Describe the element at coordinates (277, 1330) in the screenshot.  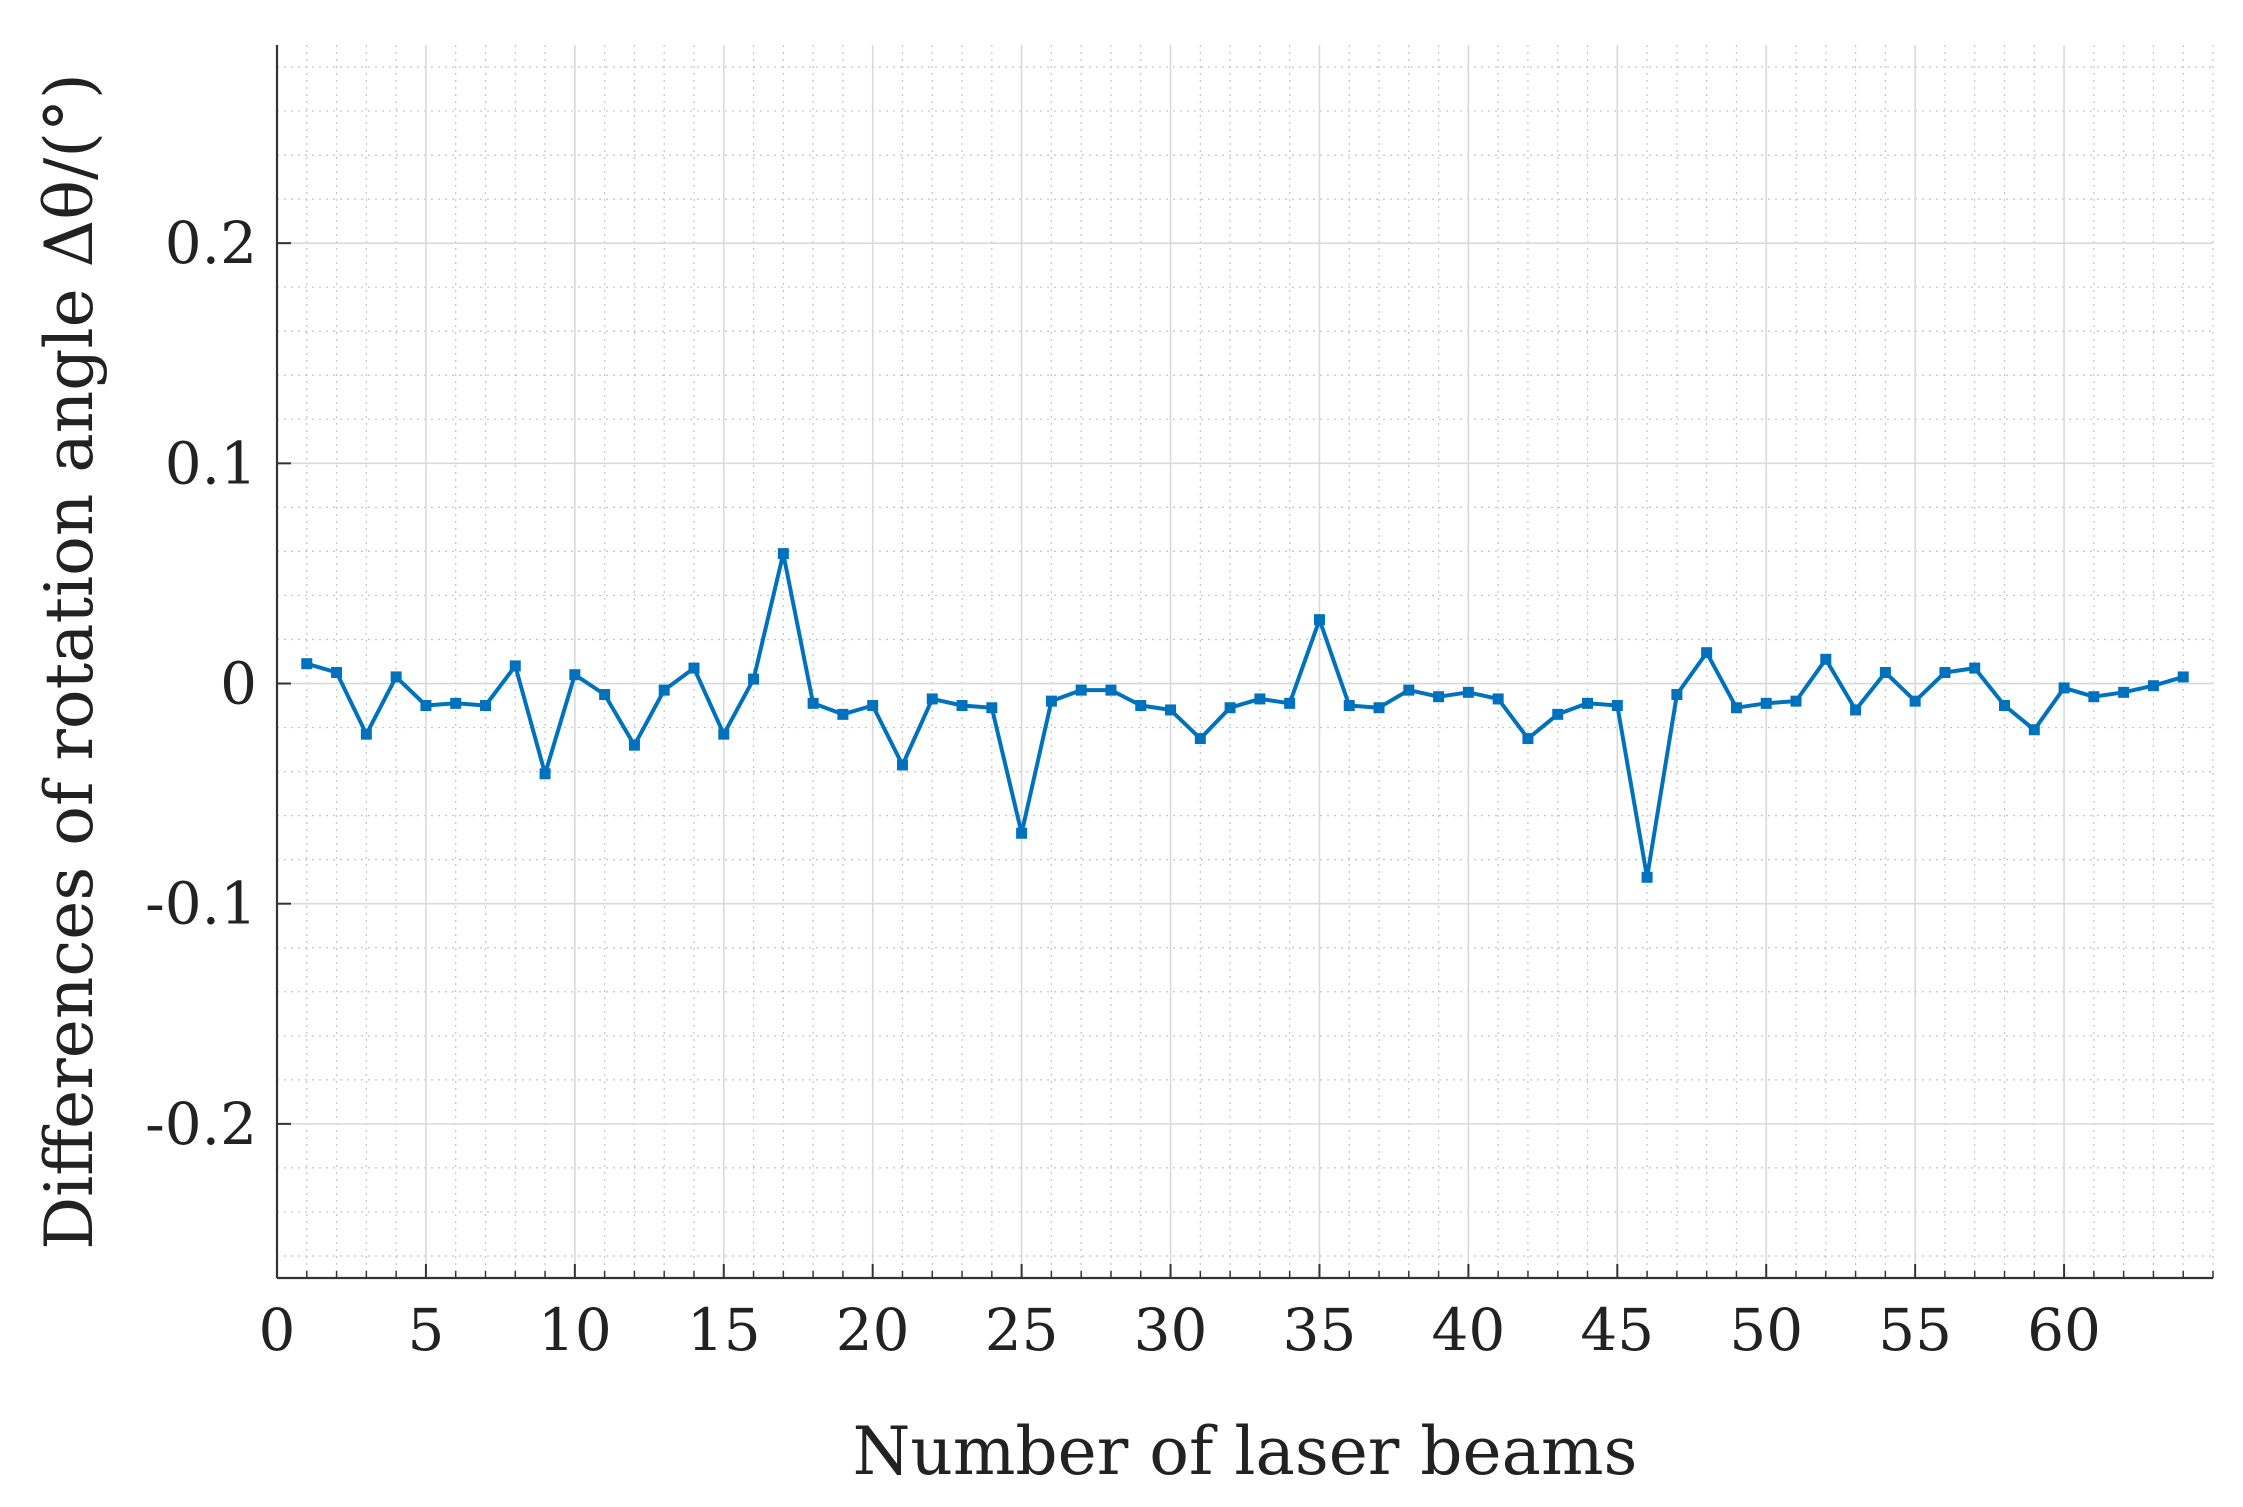
I see `x-tick-label: 0` at that location.